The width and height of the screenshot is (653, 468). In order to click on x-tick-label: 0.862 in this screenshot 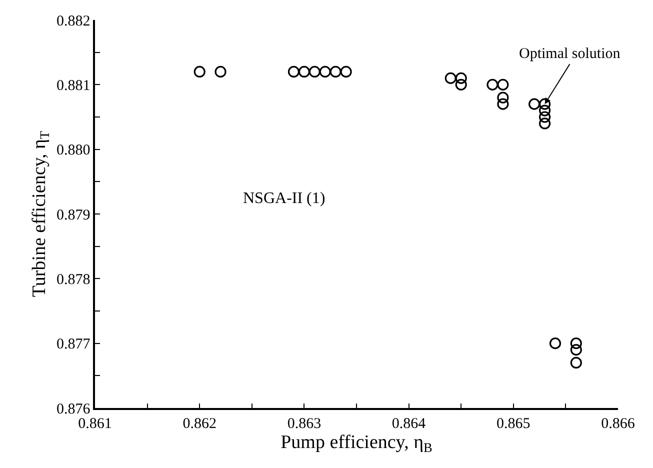, I will do `click(199, 424)`.